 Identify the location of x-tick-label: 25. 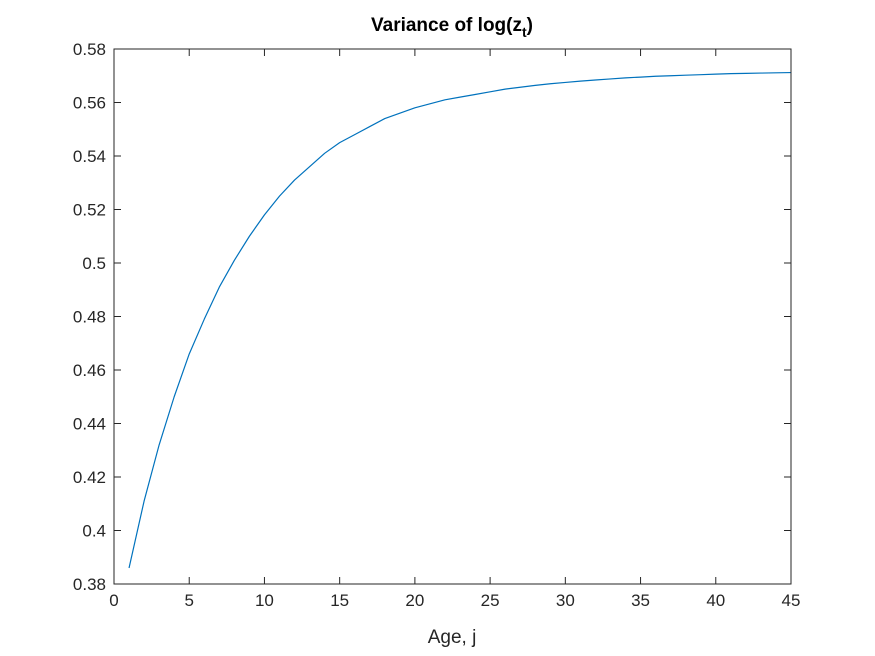
(490, 600).